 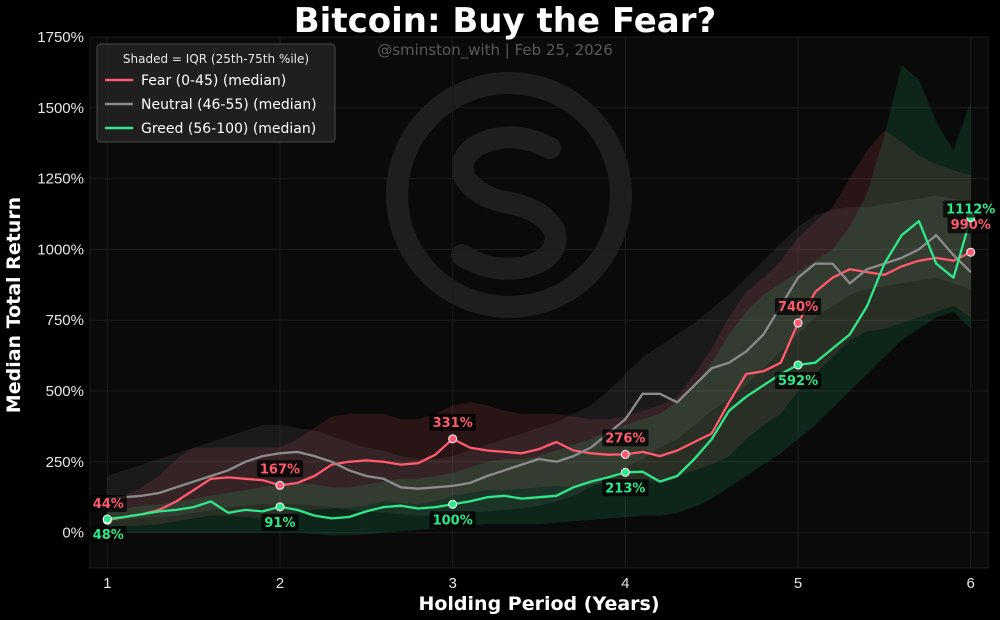 I want to click on data-label-fear: 44%, so click(x=108, y=504).